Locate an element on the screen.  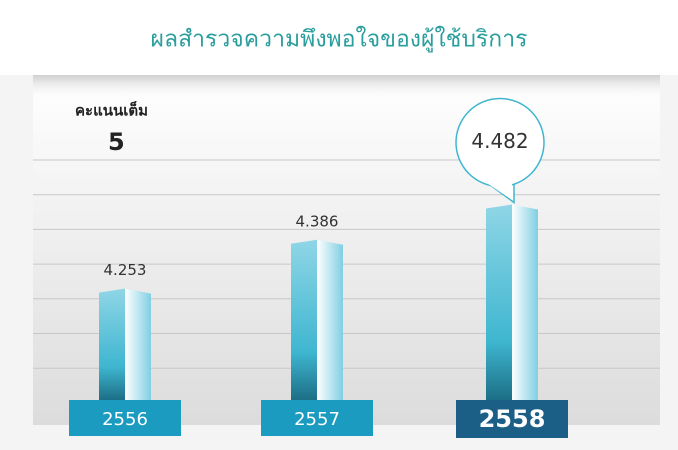
value-label: 4.386 is located at coordinates (317, 221).